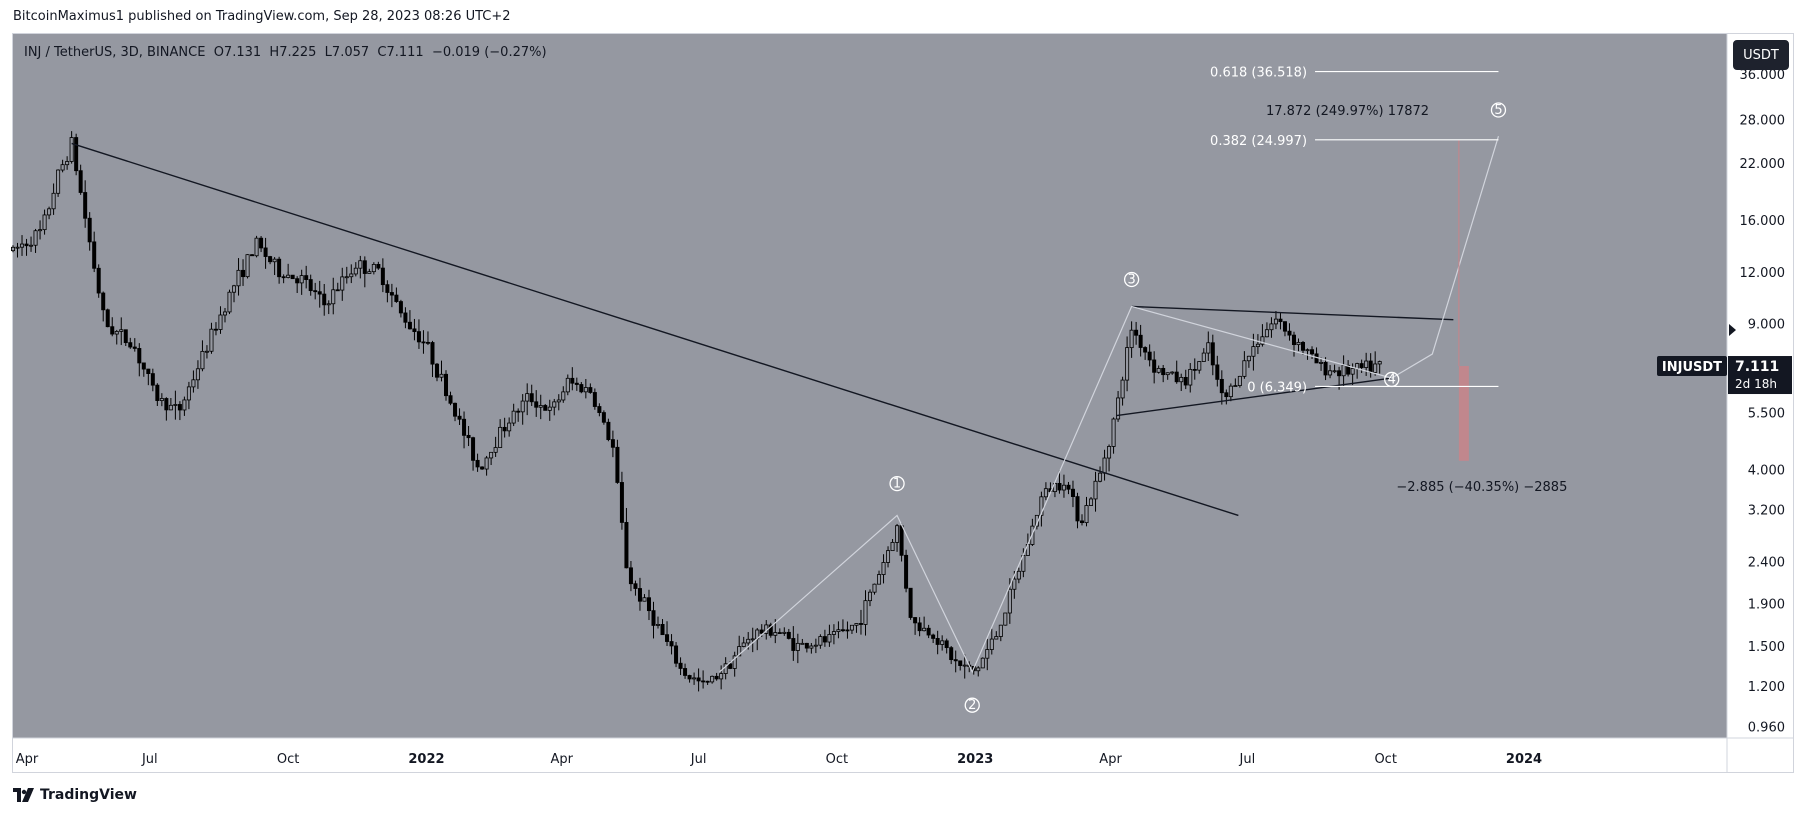 This screenshot has width=1807, height=818. I want to click on price-tick-label: 9.000, so click(1766, 325).